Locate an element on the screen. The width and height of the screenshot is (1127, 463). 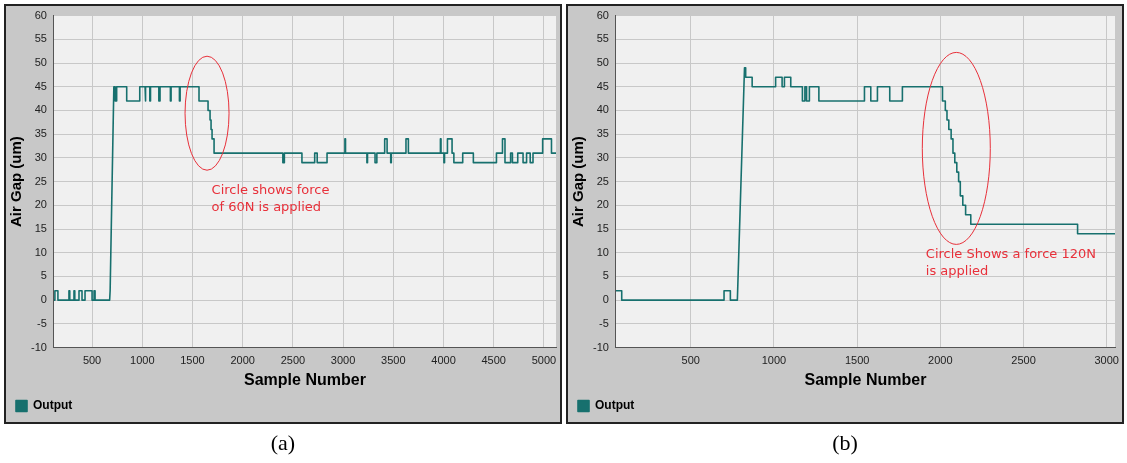
annotation: Circle shows force of 60N is applied is located at coordinates (270, 198).